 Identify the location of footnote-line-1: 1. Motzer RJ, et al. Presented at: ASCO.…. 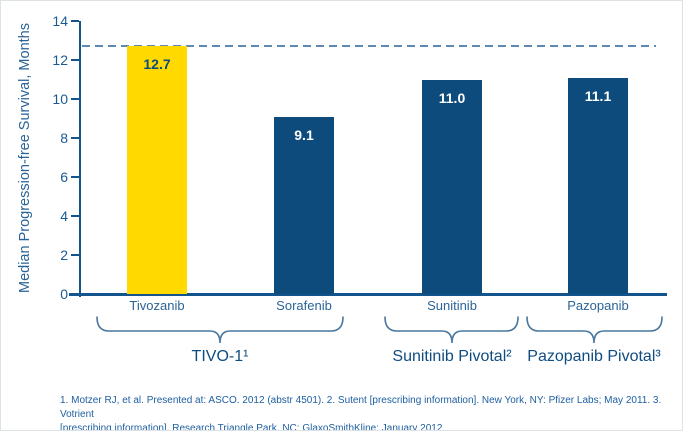
(361, 407).